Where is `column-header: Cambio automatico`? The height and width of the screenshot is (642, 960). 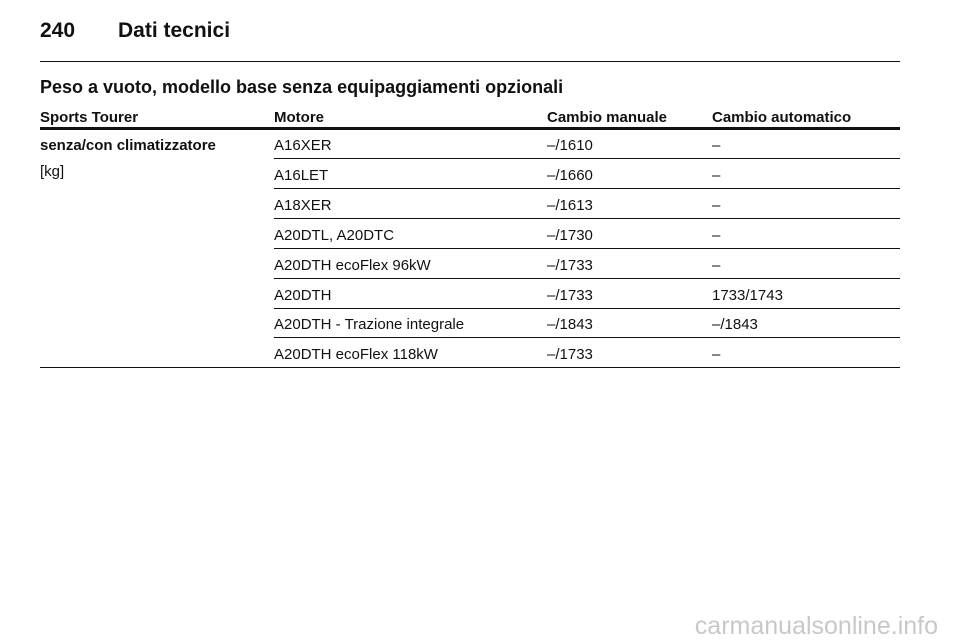 column-header: Cambio automatico is located at coordinates (782, 117).